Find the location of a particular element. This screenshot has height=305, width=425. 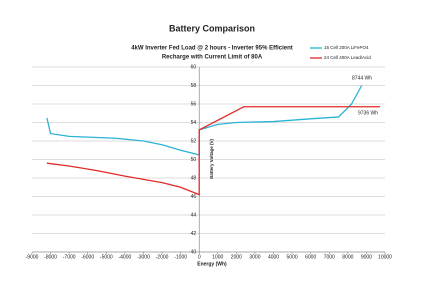

y-tick-label: 44 is located at coordinates (194, 215).